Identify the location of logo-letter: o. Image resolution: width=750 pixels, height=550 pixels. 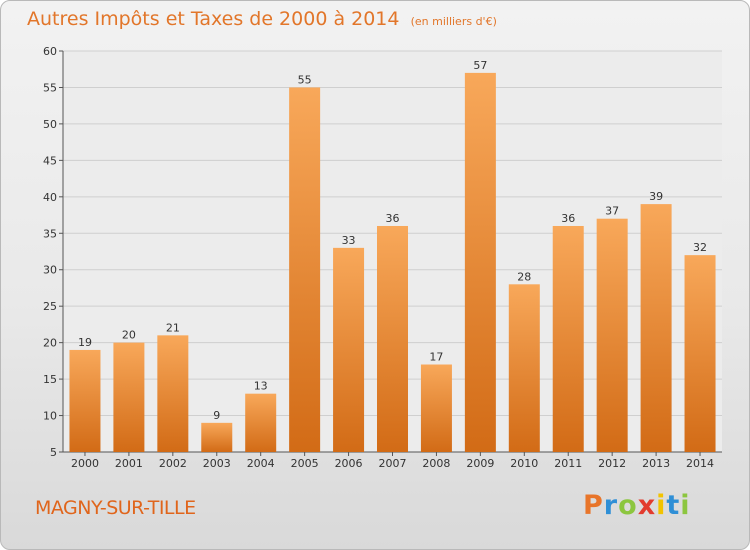
(628, 505).